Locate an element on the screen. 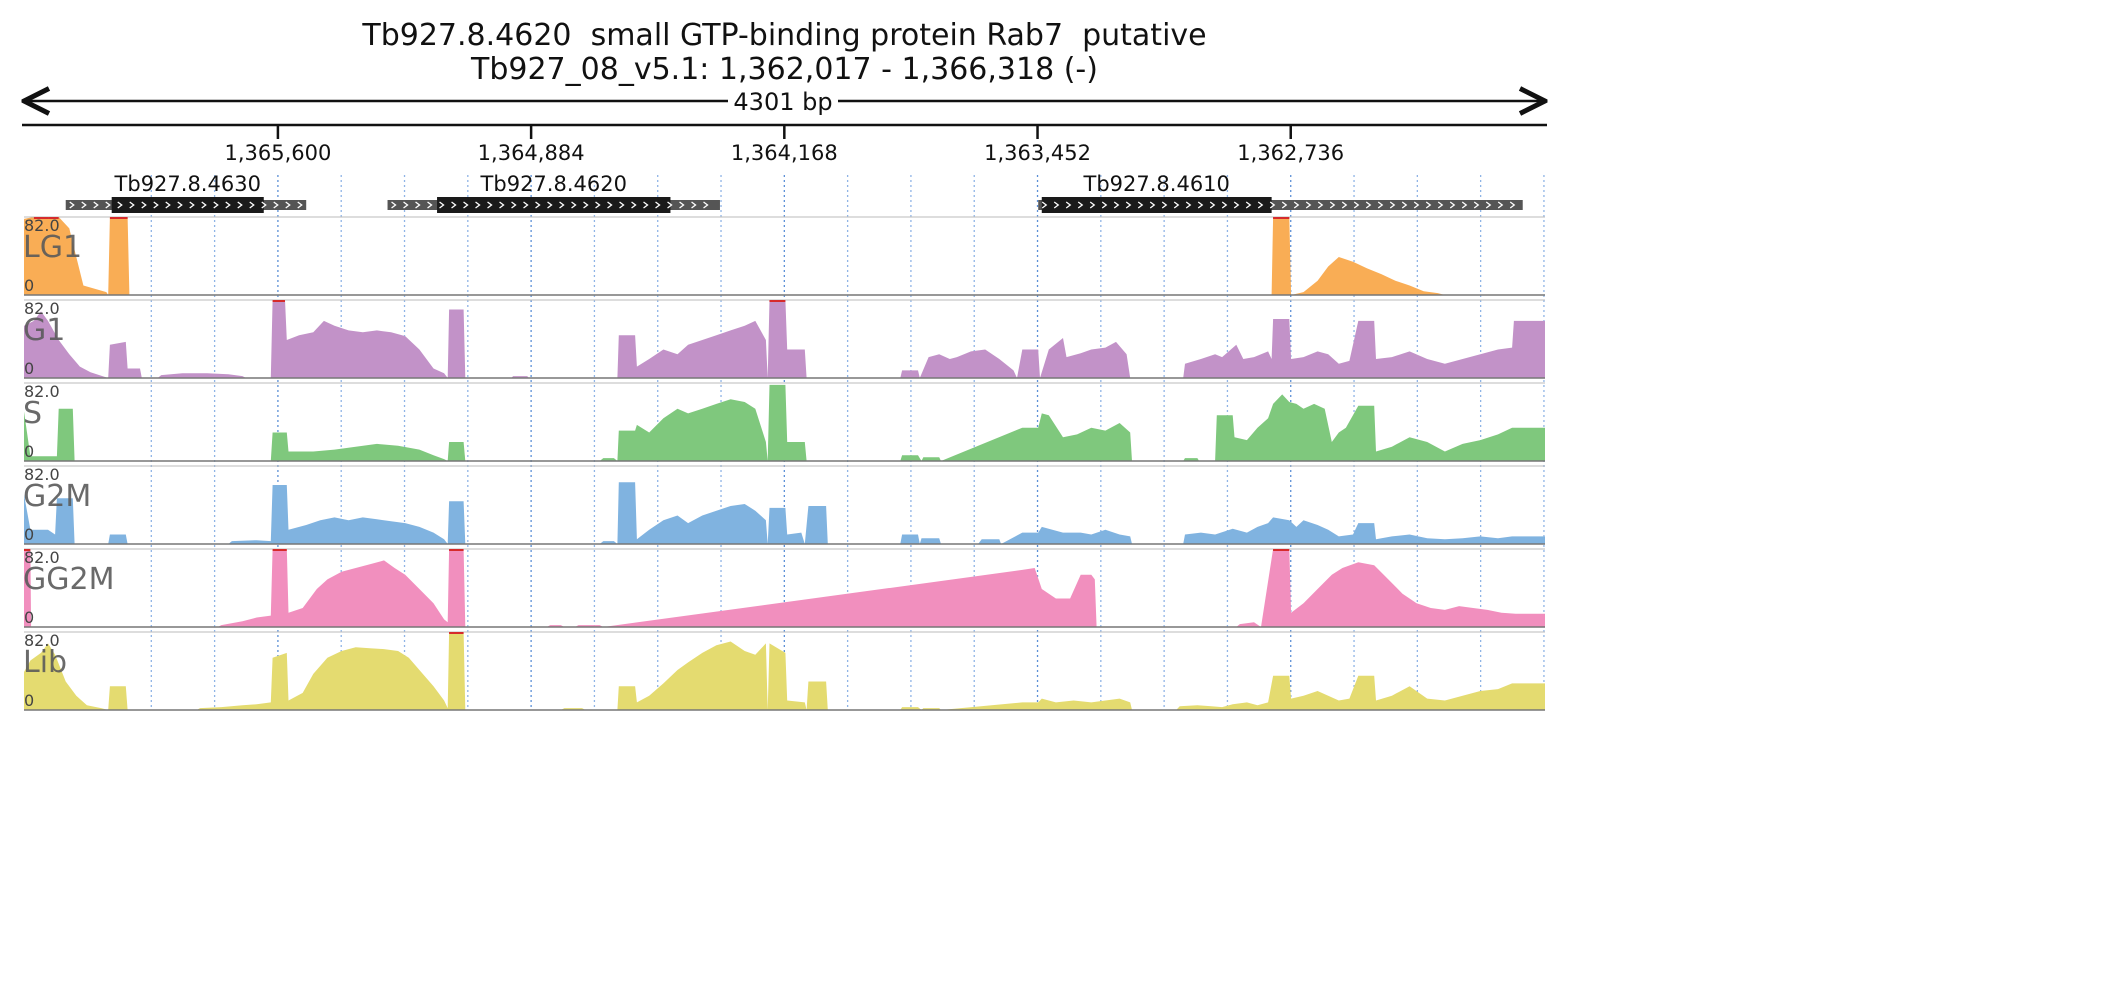  gene-track: Tb927.8.4630 Tb927.8.4620 Tb927.8.4610 is located at coordinates (794, 192).